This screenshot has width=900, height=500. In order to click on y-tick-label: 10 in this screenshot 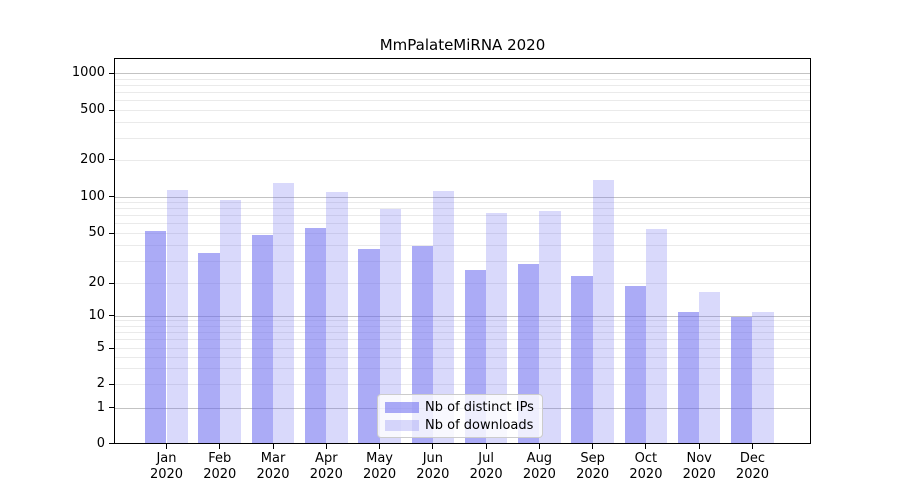, I will do `click(96, 315)`.